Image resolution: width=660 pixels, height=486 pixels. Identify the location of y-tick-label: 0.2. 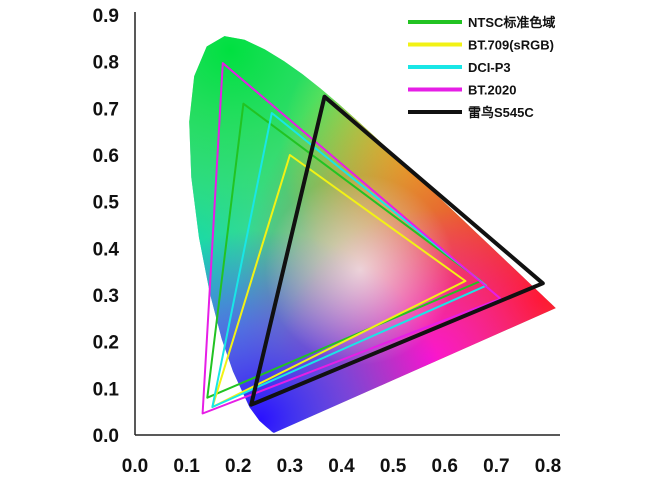
(106, 343).